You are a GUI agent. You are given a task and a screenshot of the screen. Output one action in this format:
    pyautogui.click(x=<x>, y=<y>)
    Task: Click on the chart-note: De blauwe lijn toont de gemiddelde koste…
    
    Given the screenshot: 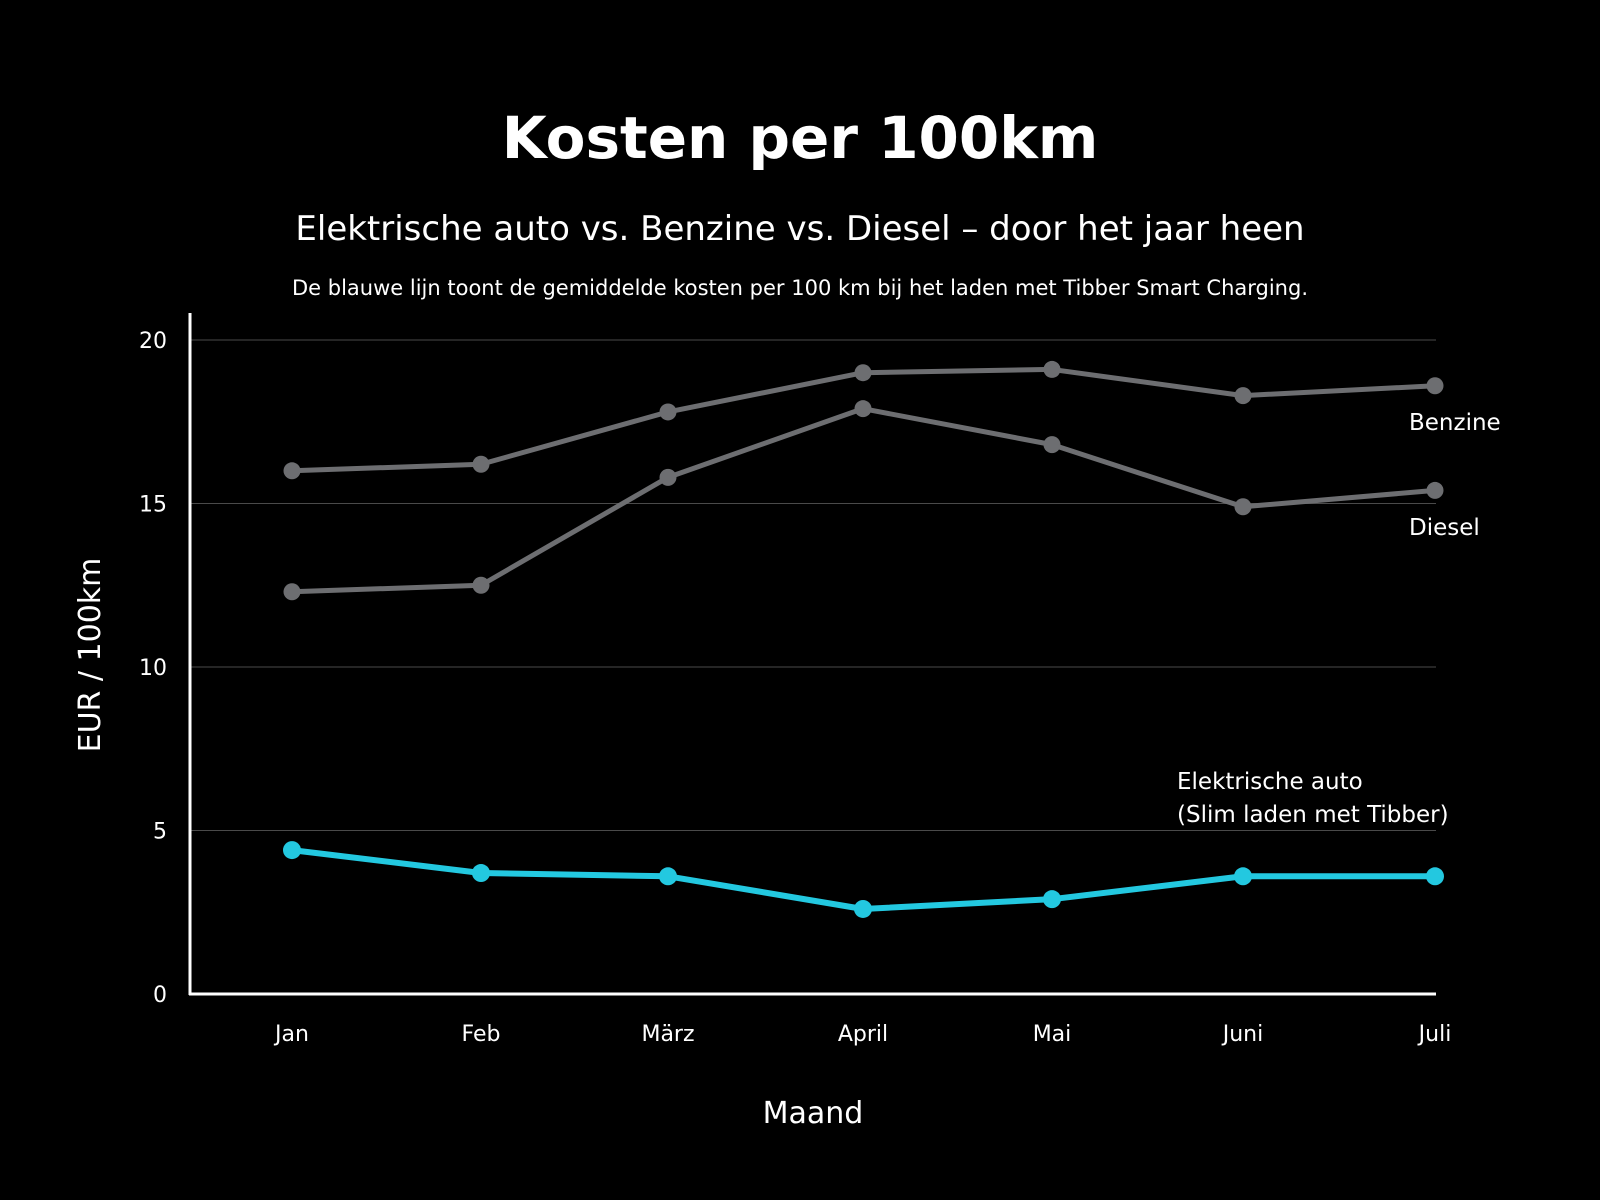 What is the action you would take?
    pyautogui.click(x=800, y=288)
    